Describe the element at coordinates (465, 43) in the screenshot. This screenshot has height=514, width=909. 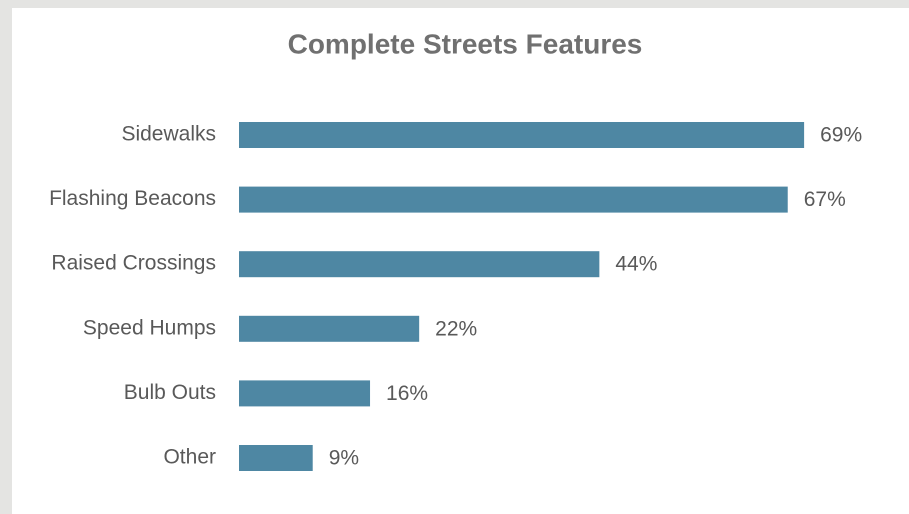
I see `chart-title: Complete Streets Features` at that location.